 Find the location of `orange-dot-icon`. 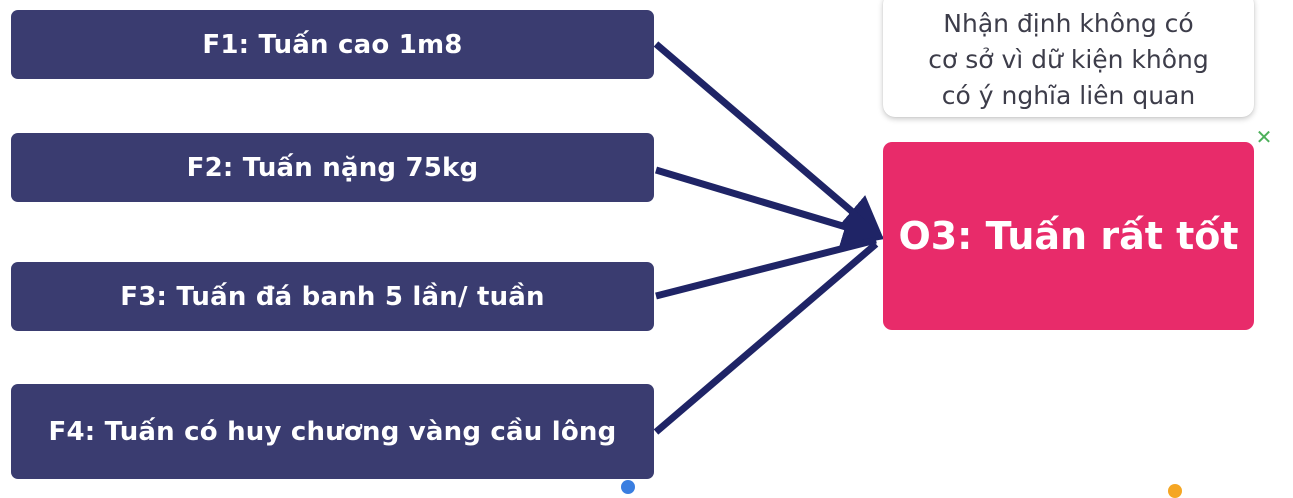

orange-dot-icon is located at coordinates (1175, 491).